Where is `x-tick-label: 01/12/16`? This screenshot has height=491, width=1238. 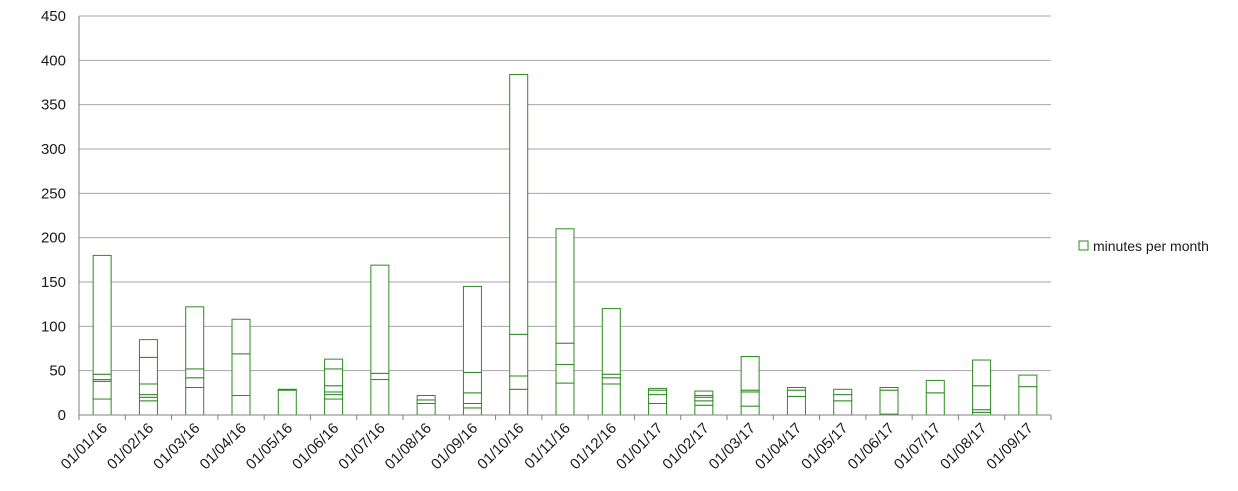 x-tick-label: 01/12/16 is located at coordinates (593, 446).